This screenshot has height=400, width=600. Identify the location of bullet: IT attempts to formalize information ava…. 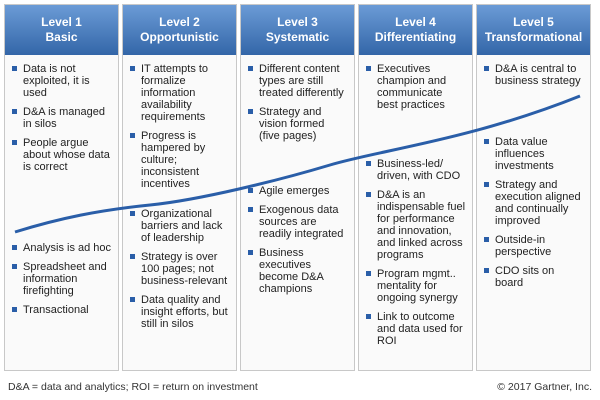
(180, 93).